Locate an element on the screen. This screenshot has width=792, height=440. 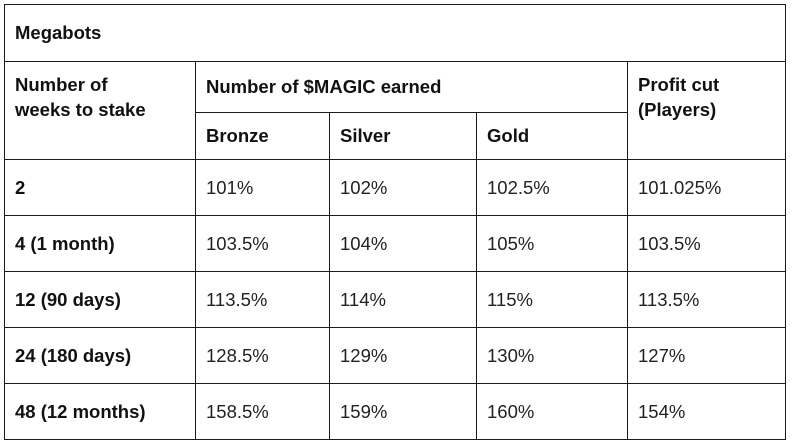
magic-earned-header: Number of $MAGIC earned is located at coordinates (411, 87).